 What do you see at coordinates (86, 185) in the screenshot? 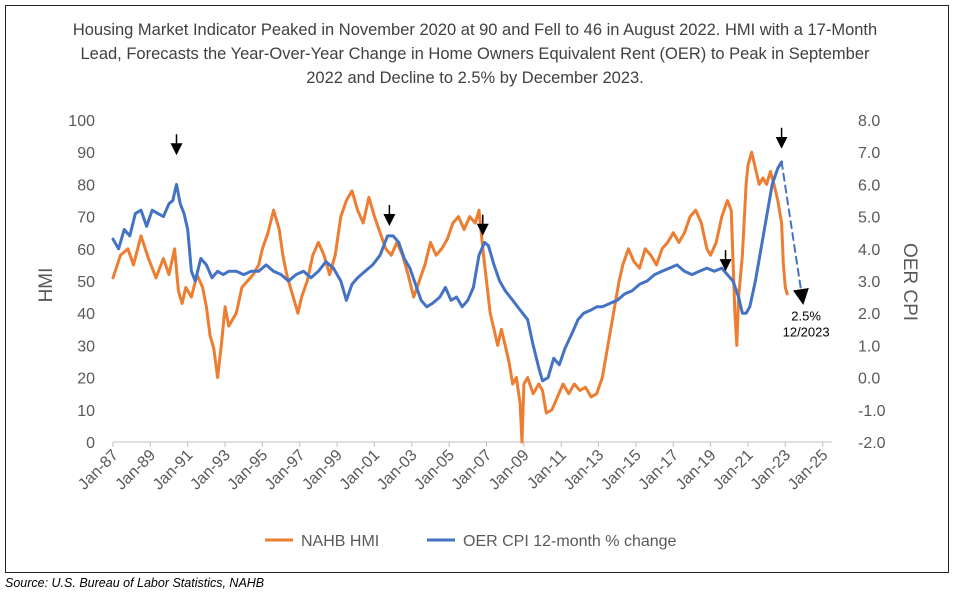
I see `y-tick-label: 80` at bounding box center [86, 185].